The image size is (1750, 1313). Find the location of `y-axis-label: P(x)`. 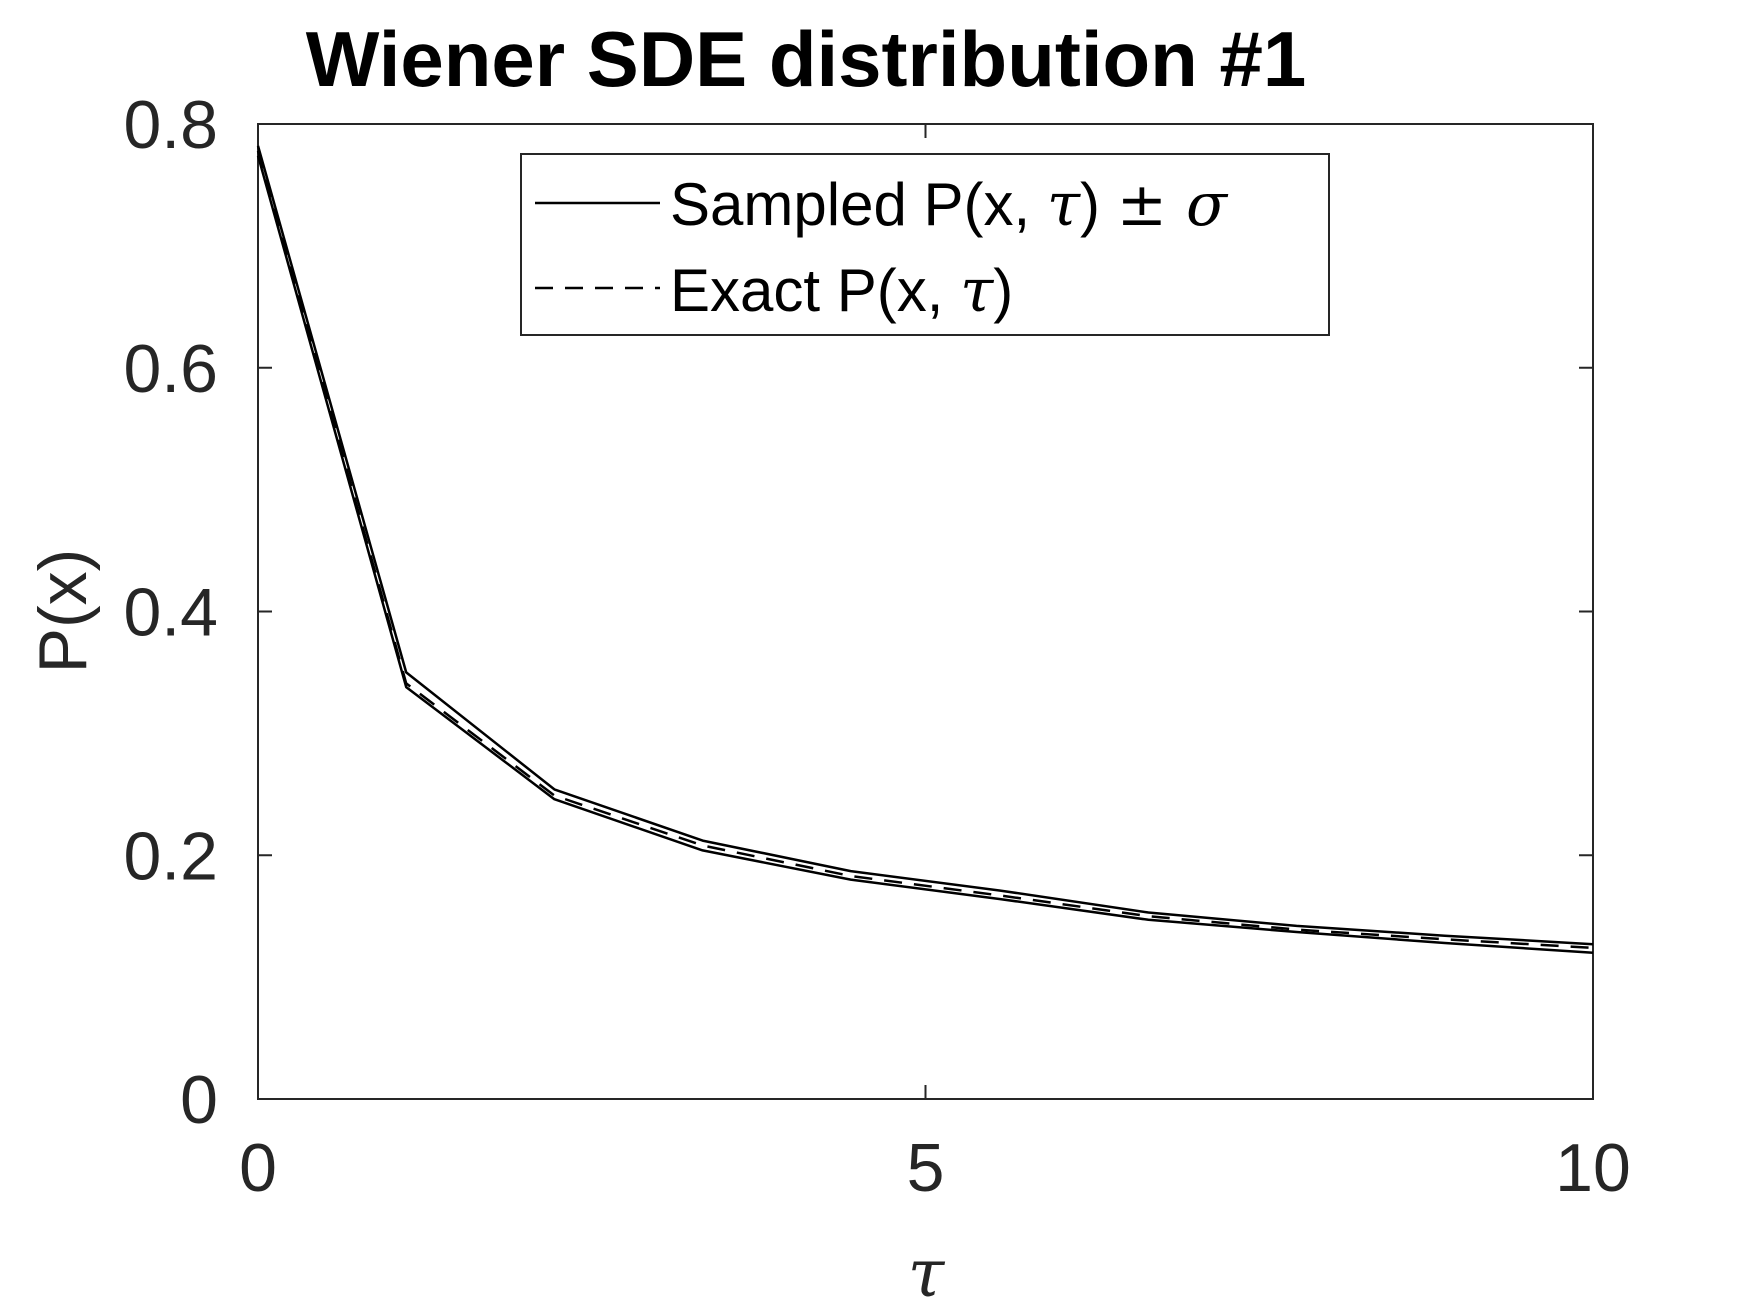

y-axis-label: P(x) is located at coordinates (63, 611).